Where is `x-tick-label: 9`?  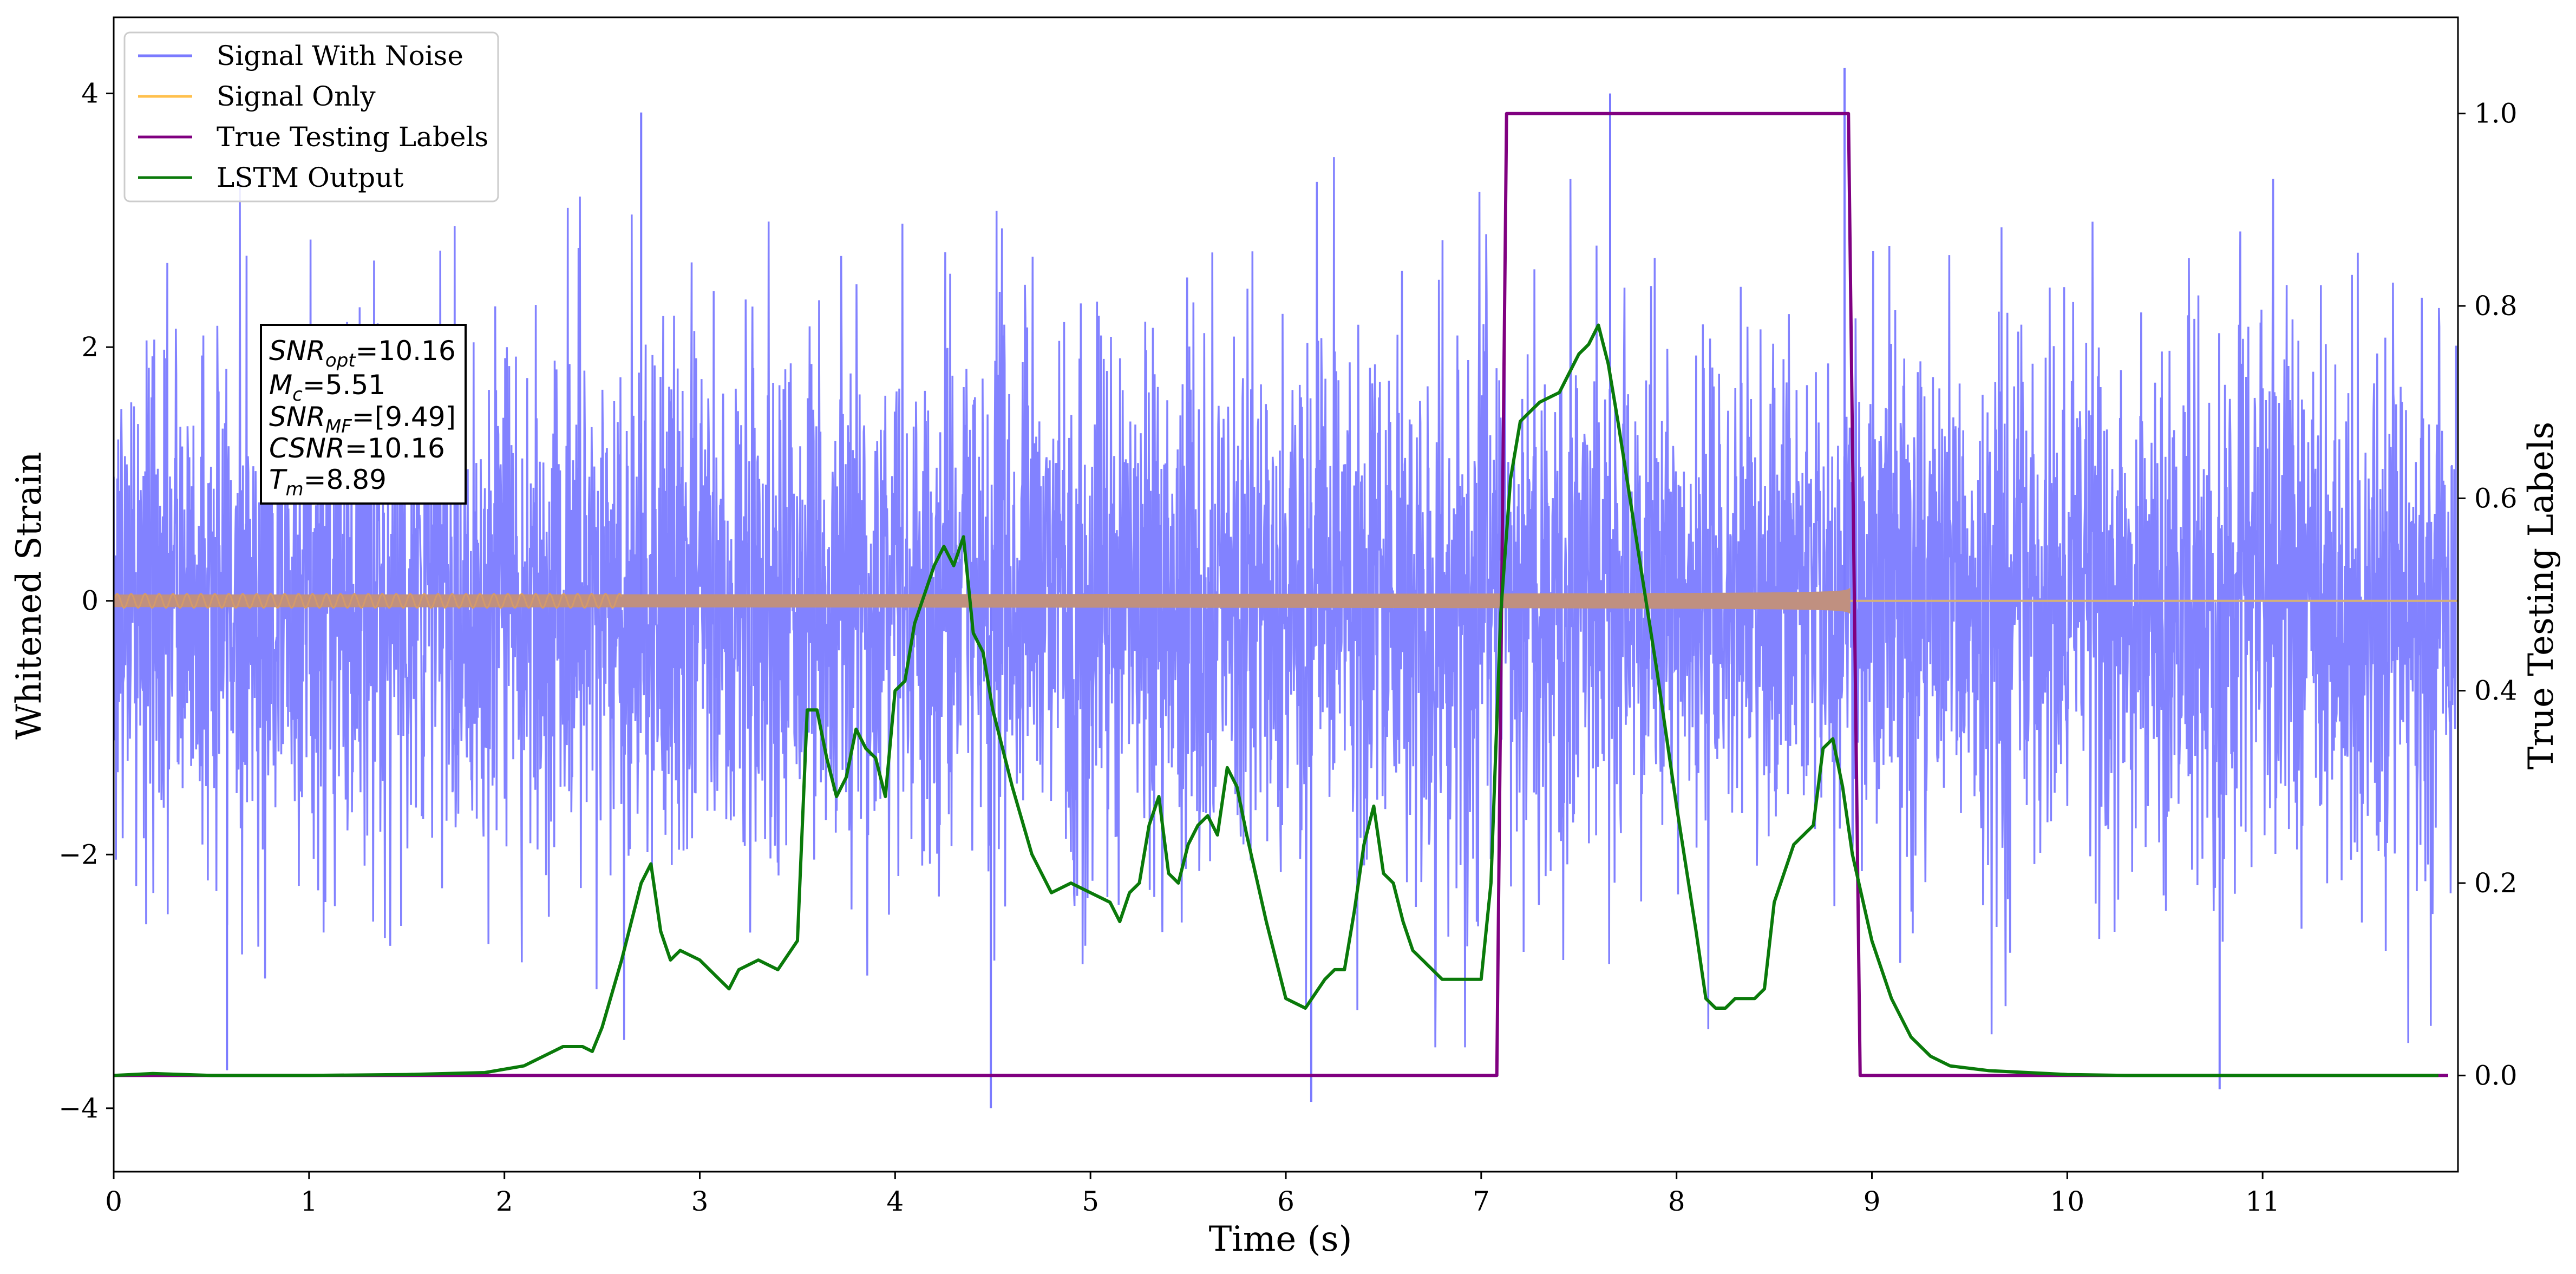 x-tick-label: 9 is located at coordinates (1873, 1201).